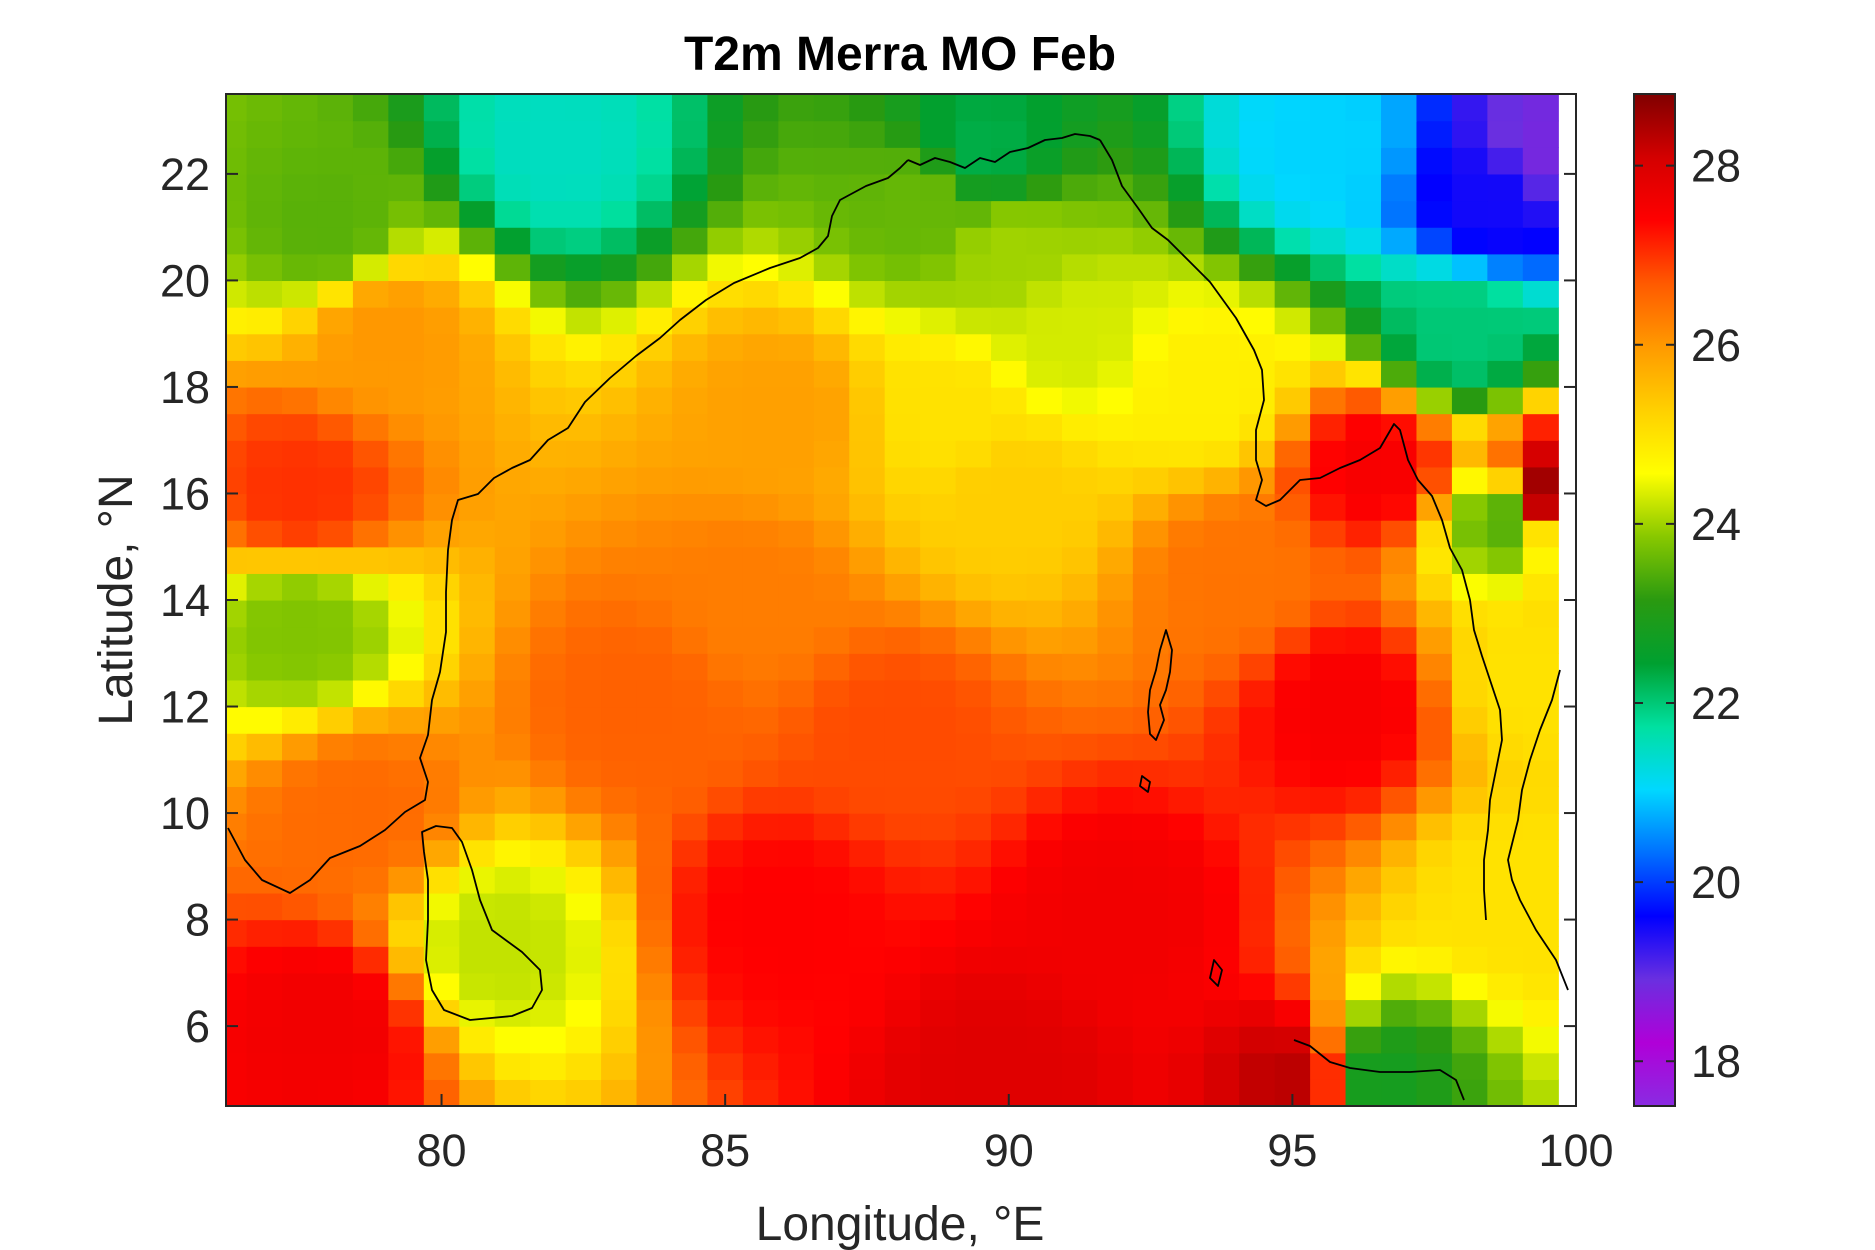 The width and height of the screenshot is (1875, 1250). What do you see at coordinates (1004, 151) in the screenshot?
I see `coastline-bengal-delta` at bounding box center [1004, 151].